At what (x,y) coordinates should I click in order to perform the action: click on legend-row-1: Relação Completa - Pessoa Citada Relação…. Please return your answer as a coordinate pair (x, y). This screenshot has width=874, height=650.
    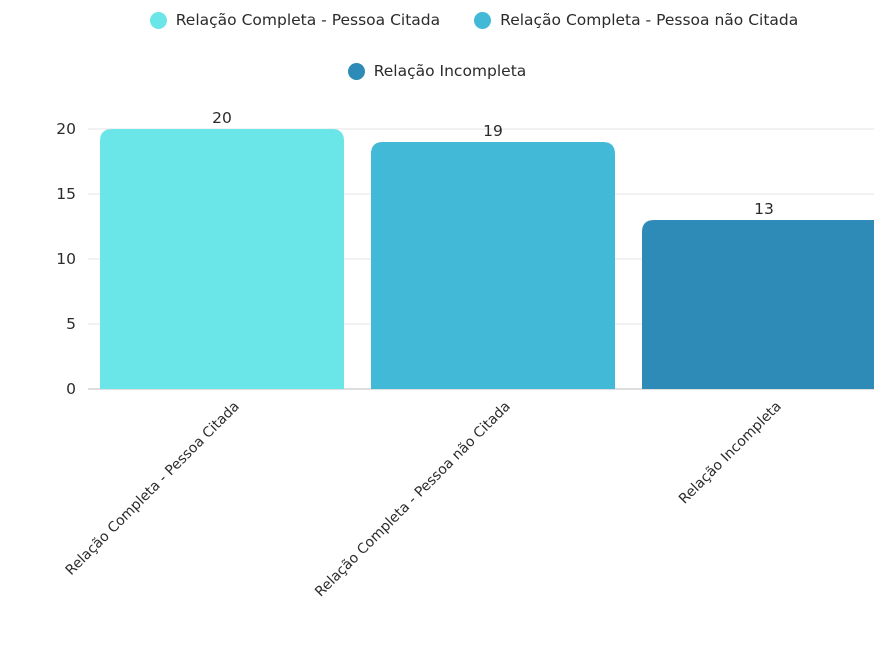
    Looking at the image, I should click on (437, 20).